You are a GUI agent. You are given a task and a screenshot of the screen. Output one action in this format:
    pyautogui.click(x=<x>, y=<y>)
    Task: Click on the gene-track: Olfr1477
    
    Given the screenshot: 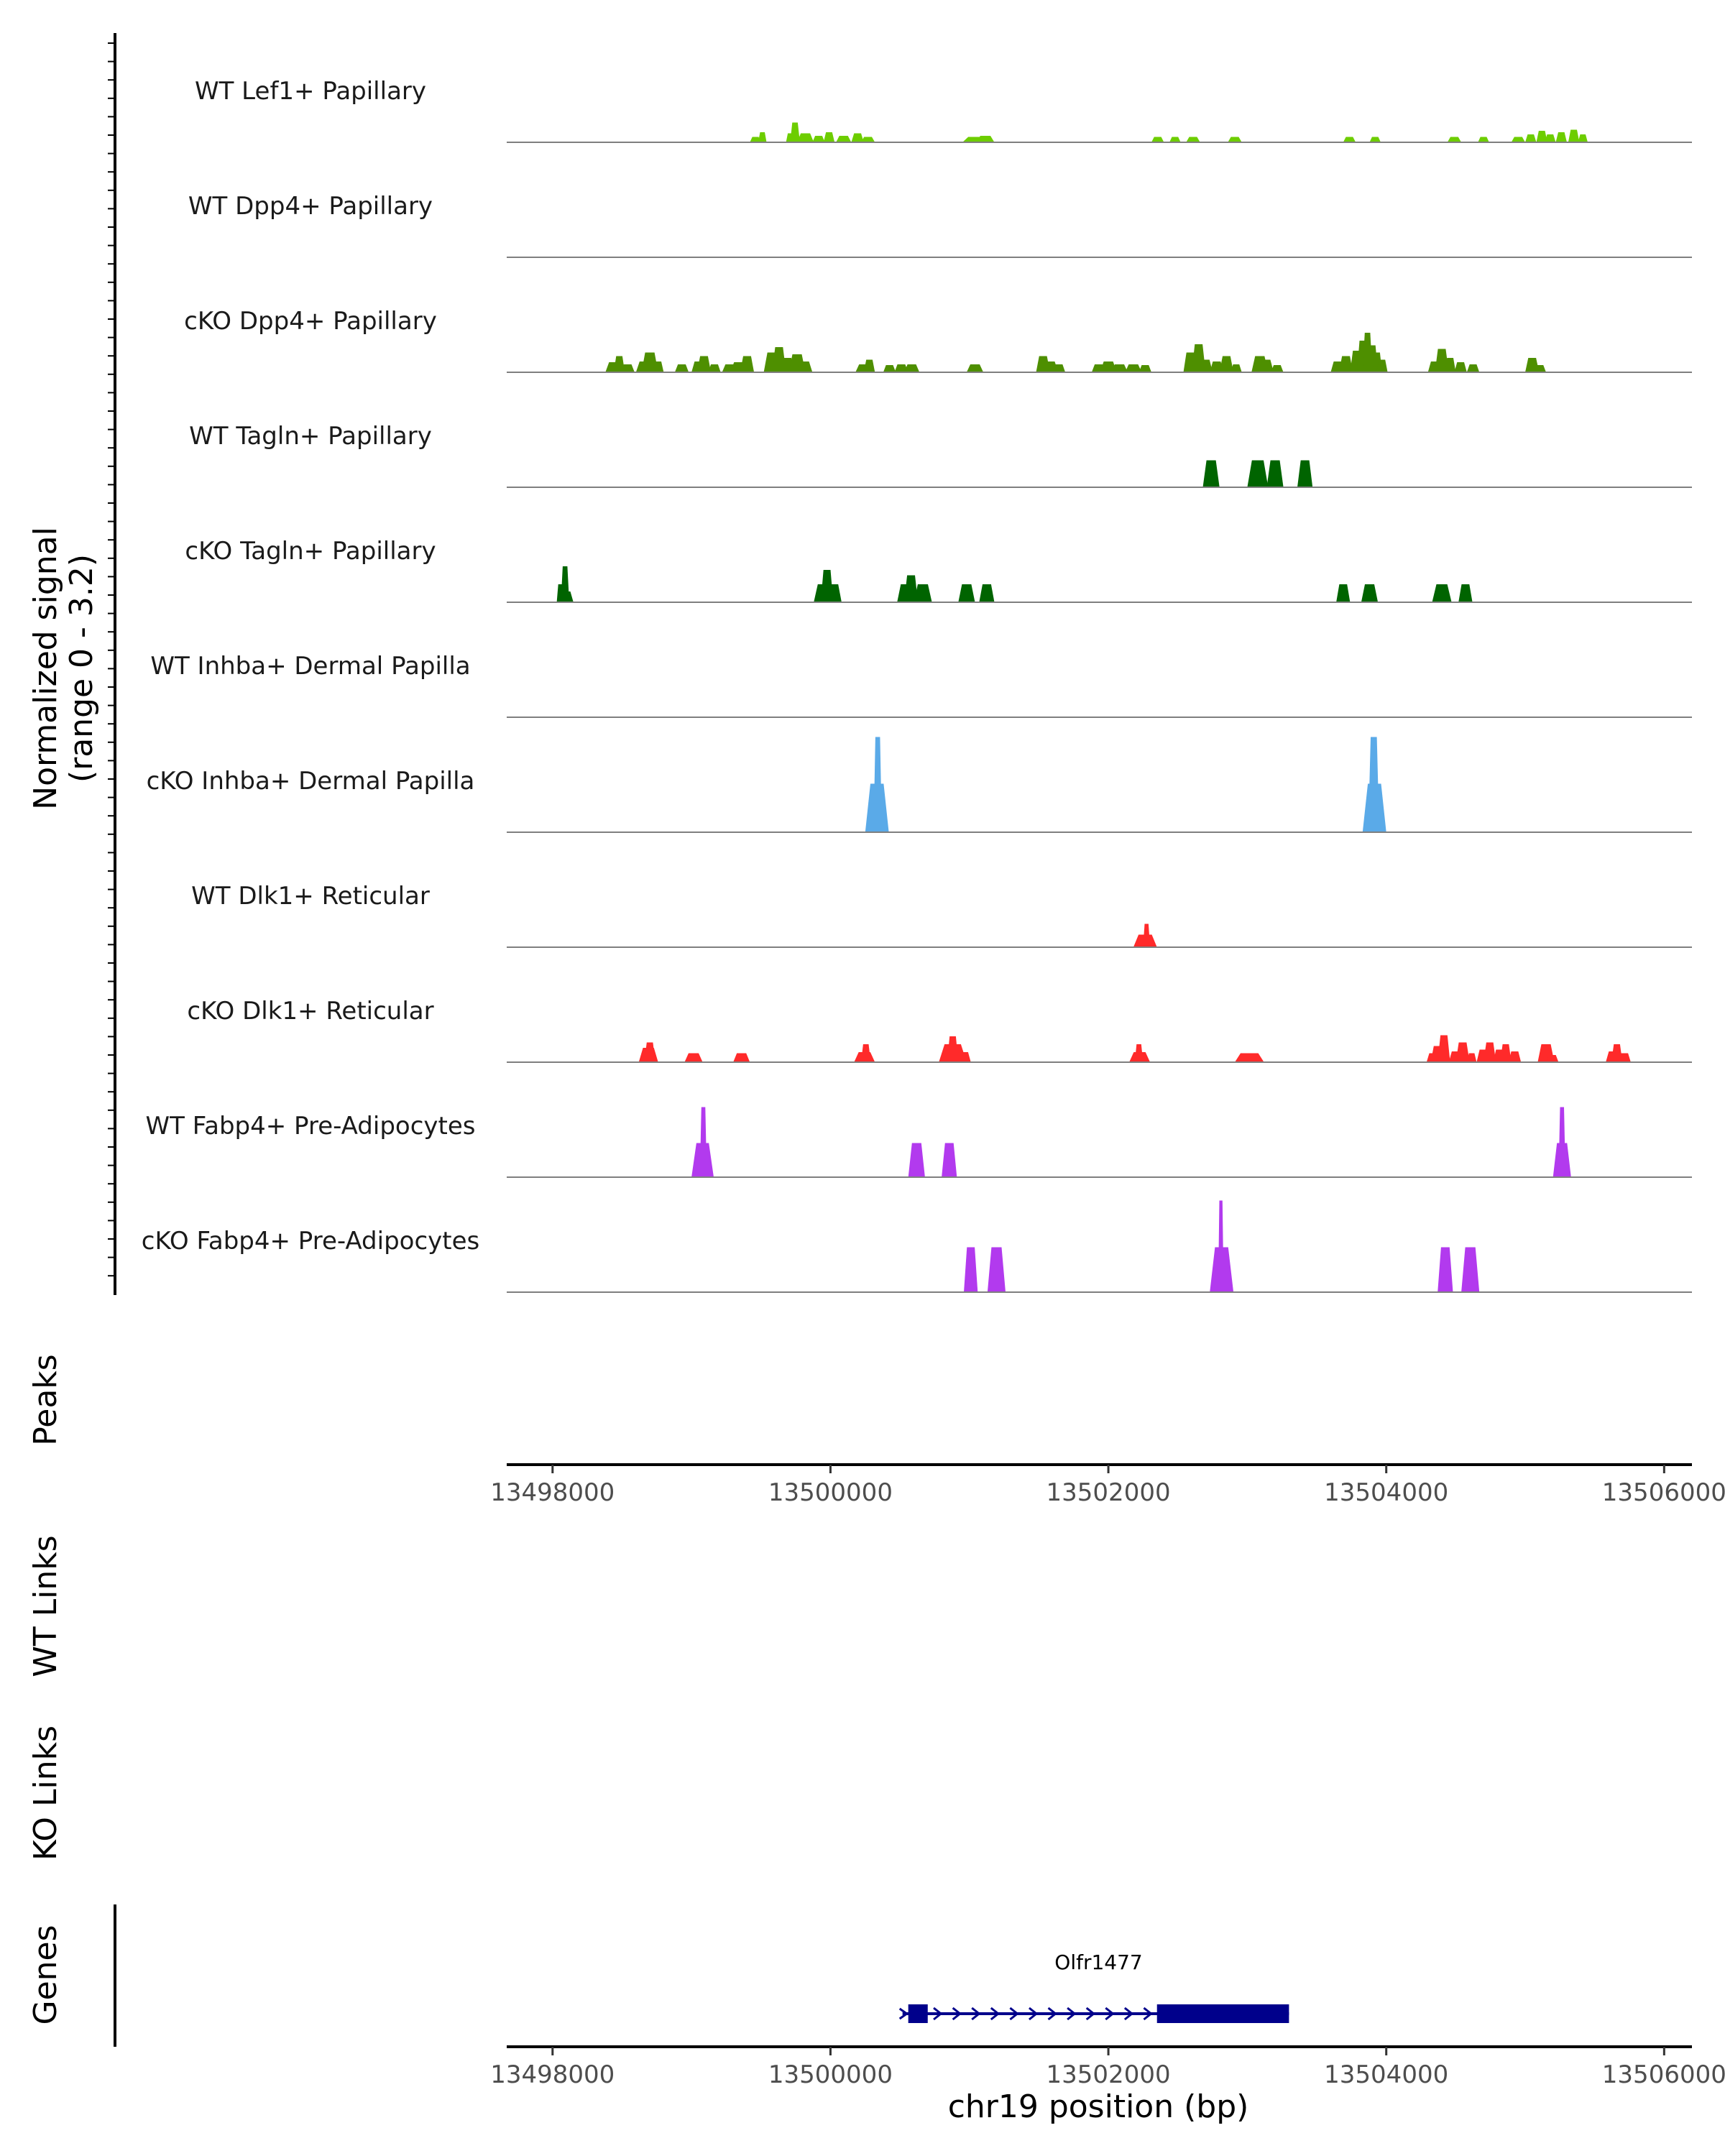 What is the action you would take?
    pyautogui.click(x=1093, y=1986)
    